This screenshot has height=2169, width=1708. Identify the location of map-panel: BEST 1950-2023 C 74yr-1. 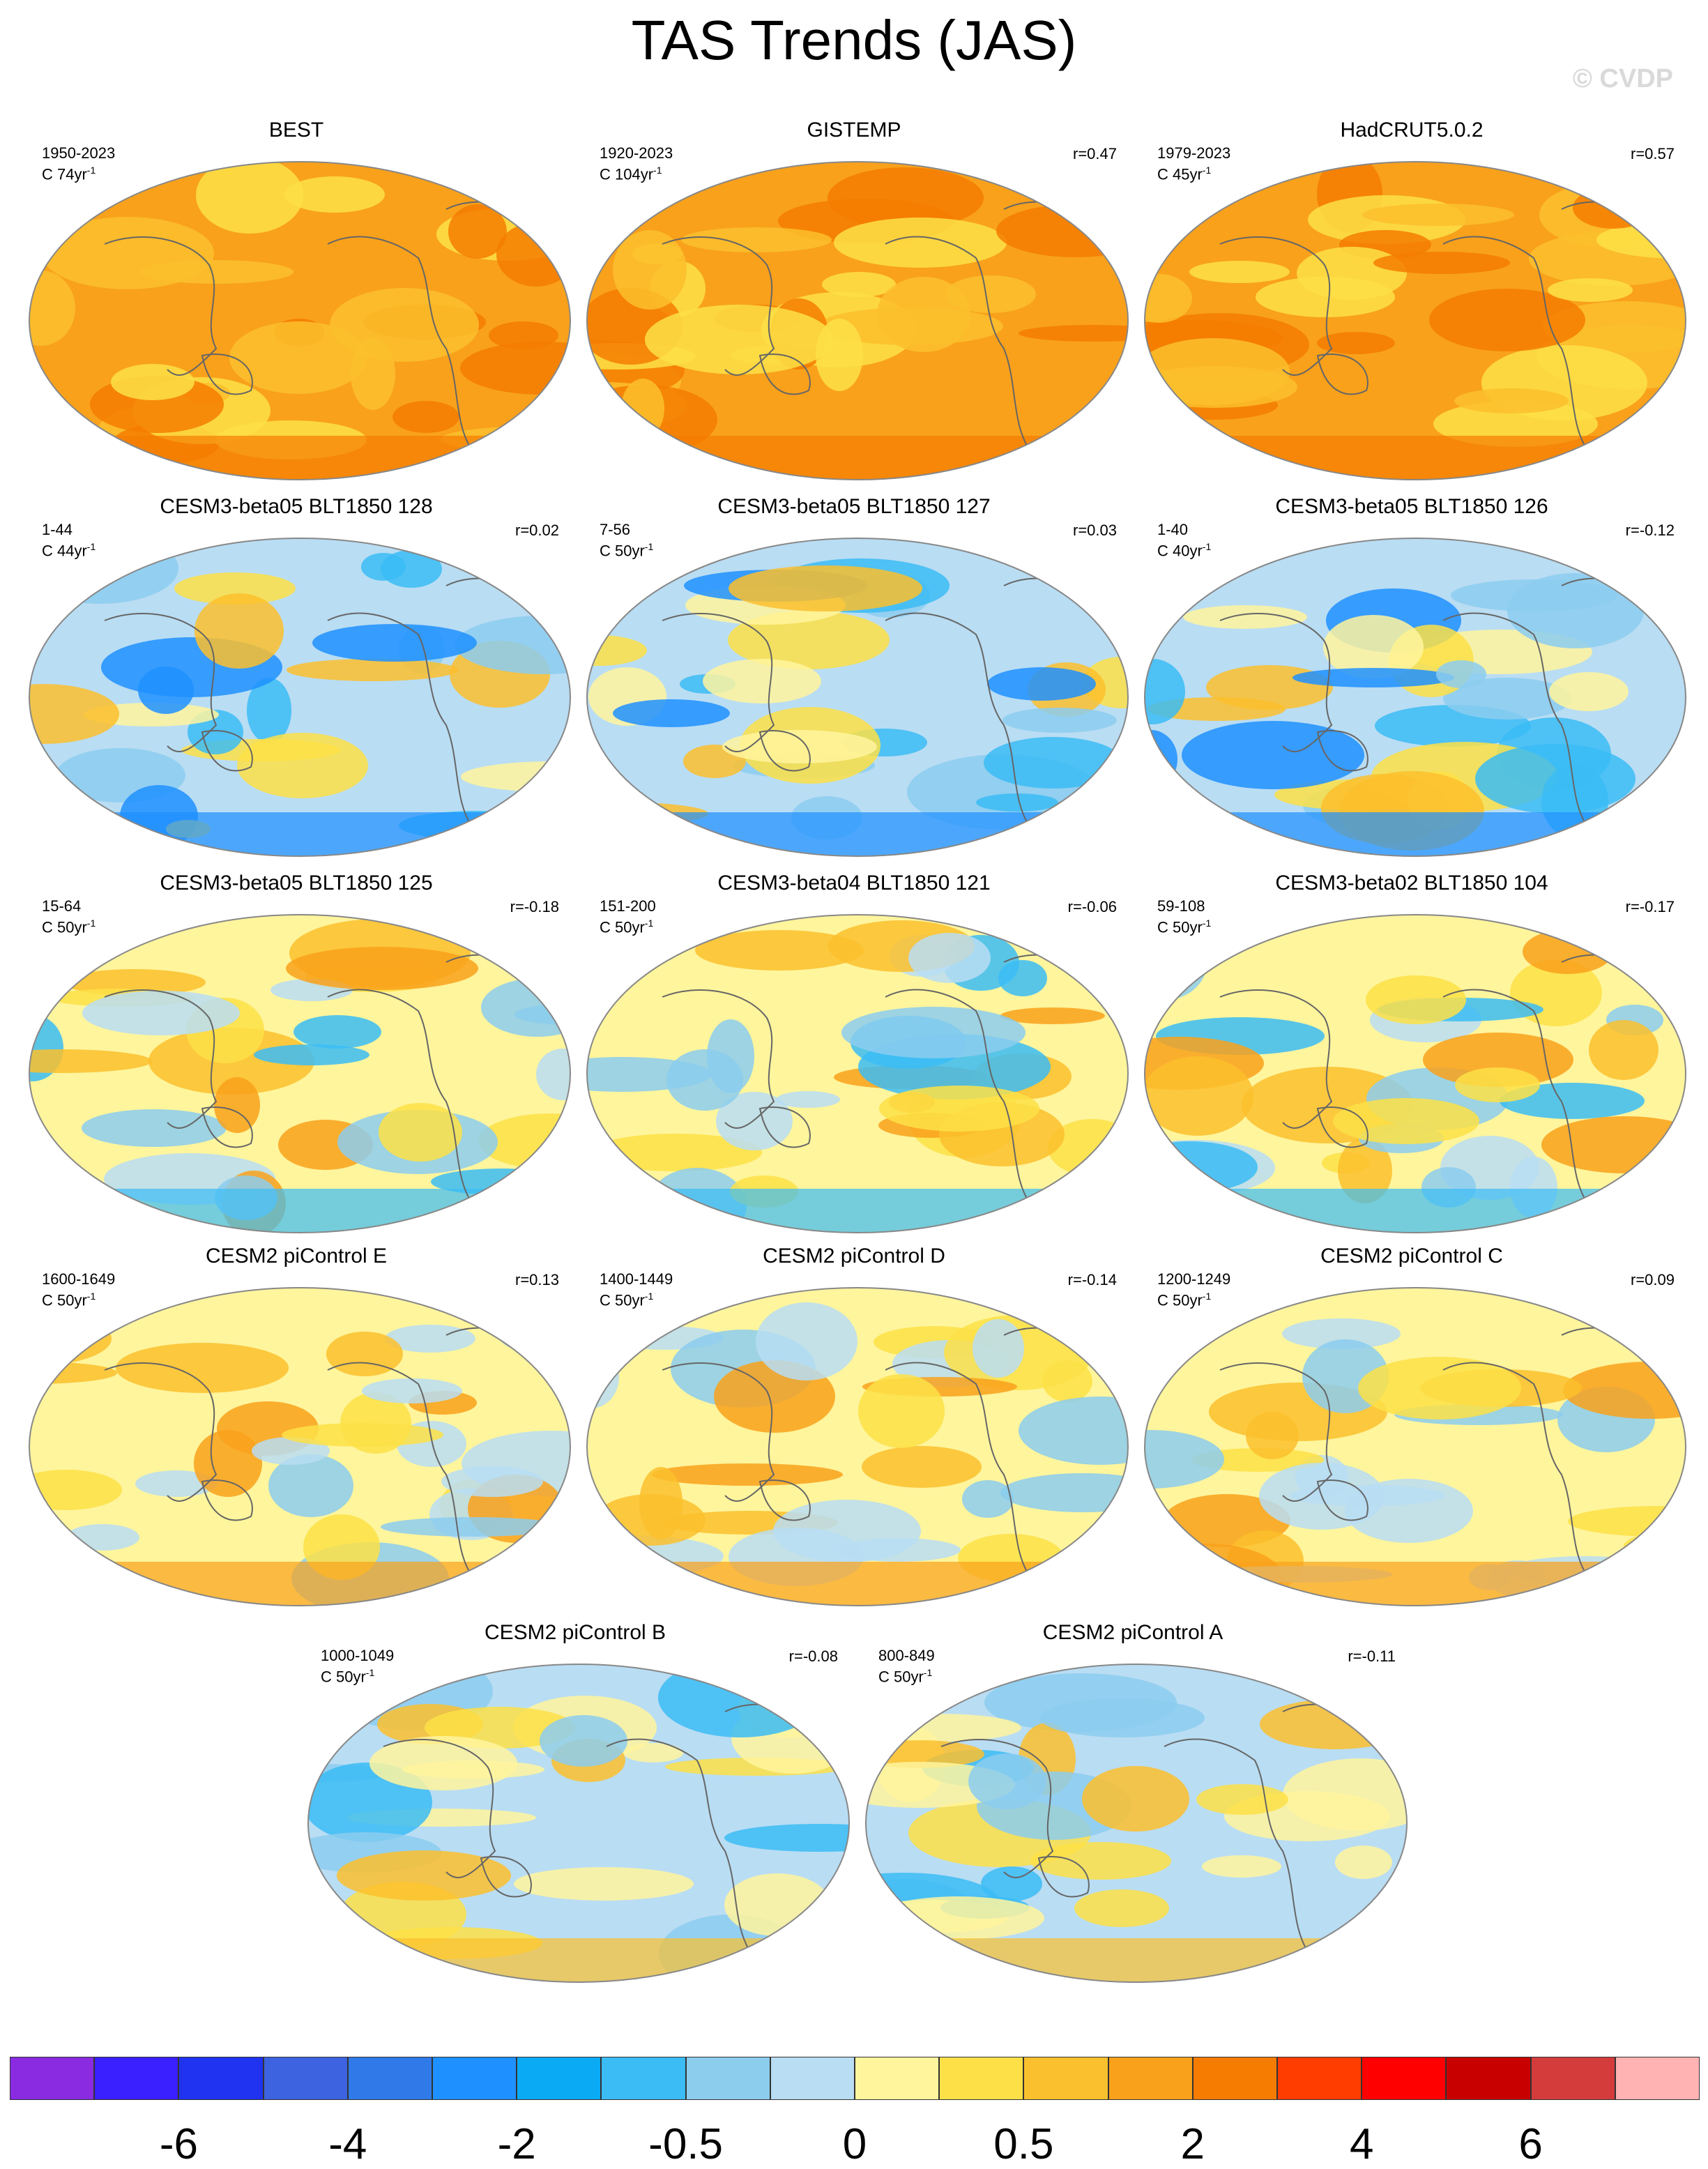
(296, 300).